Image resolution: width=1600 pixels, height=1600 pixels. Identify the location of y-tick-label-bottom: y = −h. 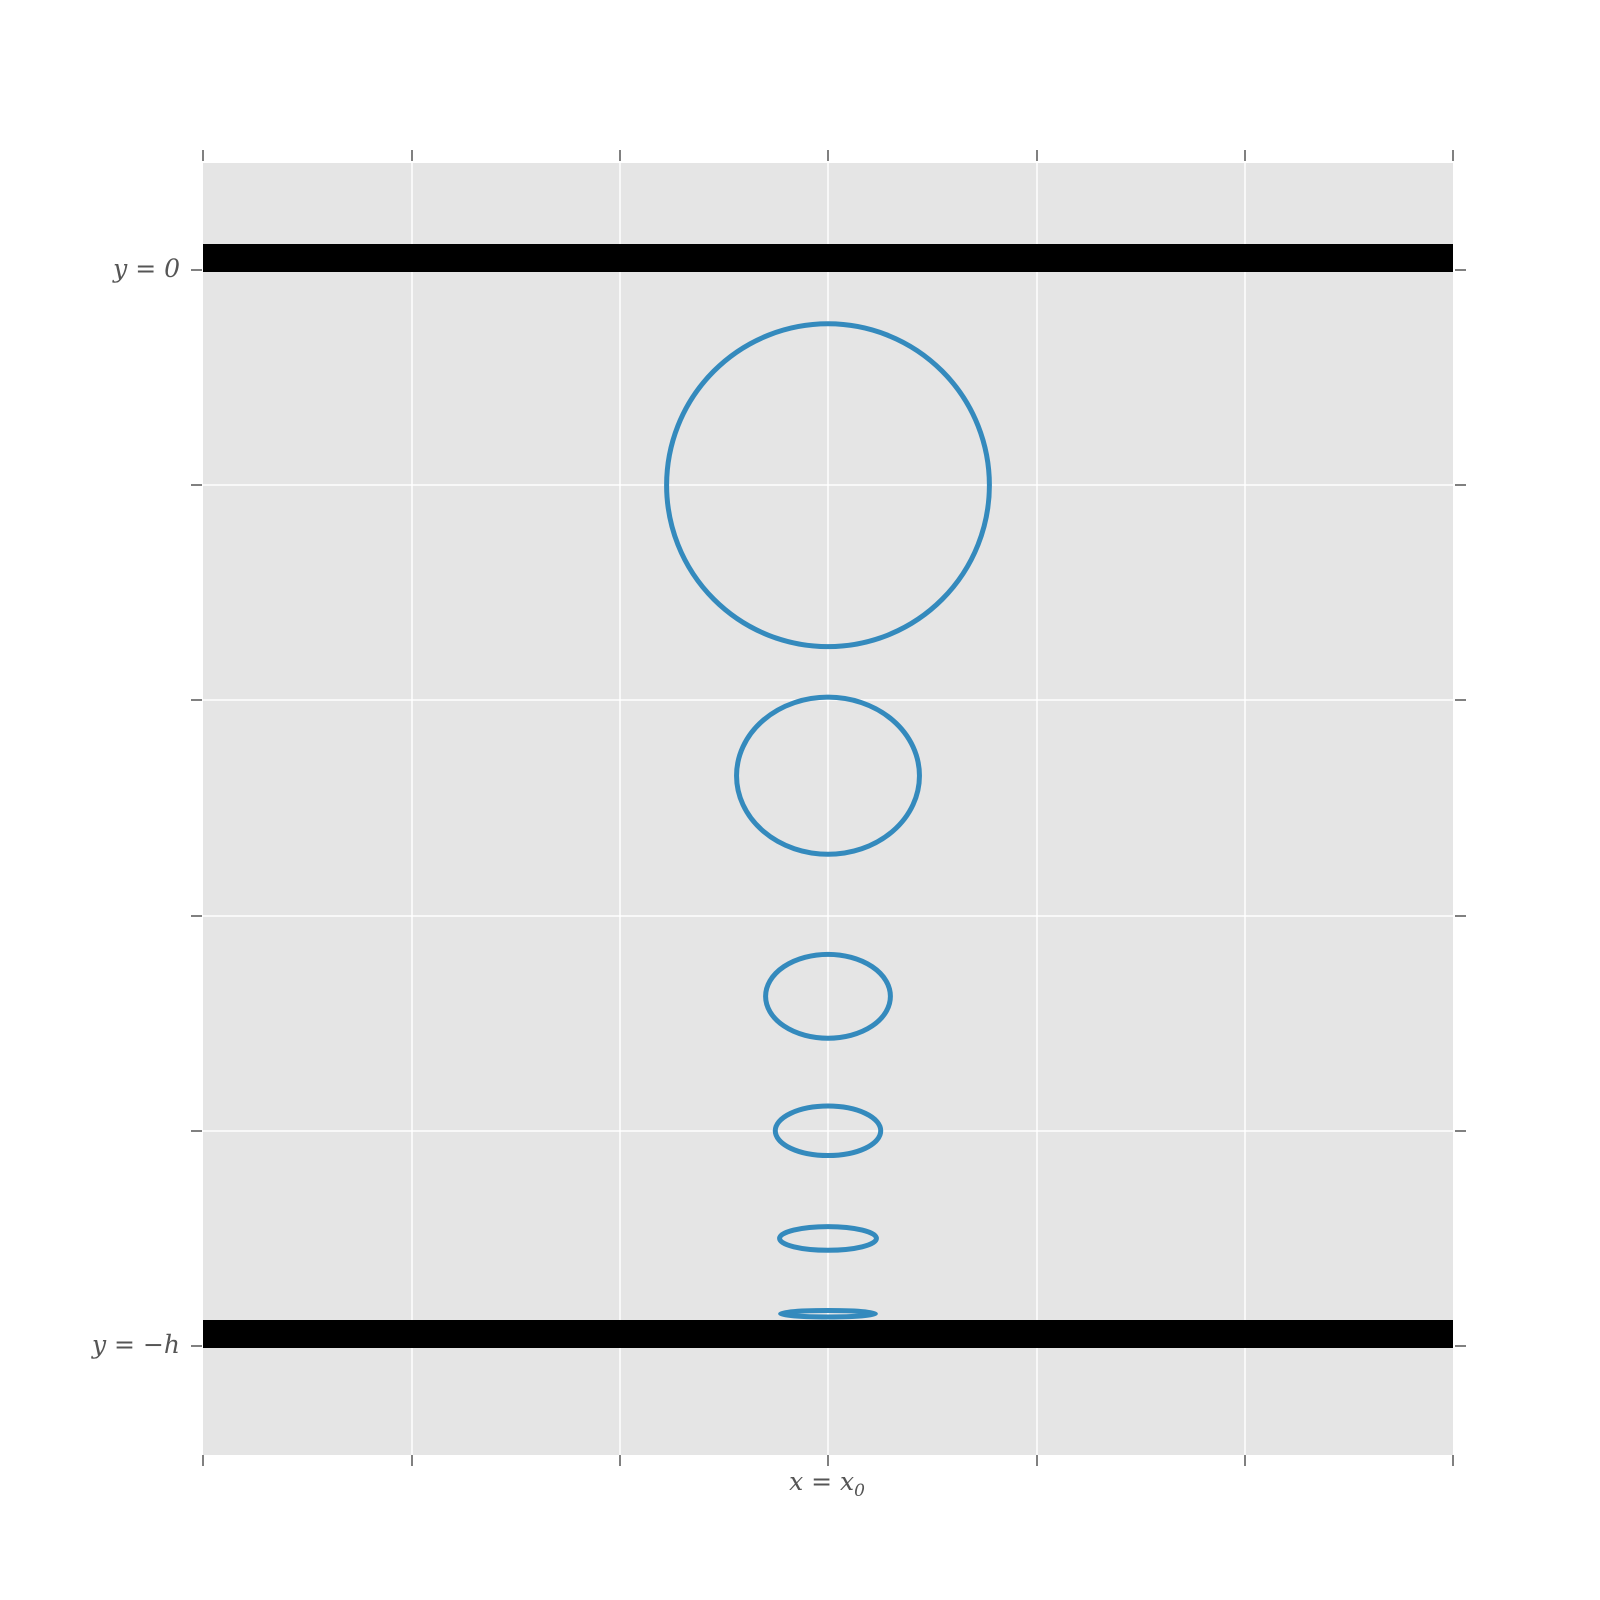
(135, 1344).